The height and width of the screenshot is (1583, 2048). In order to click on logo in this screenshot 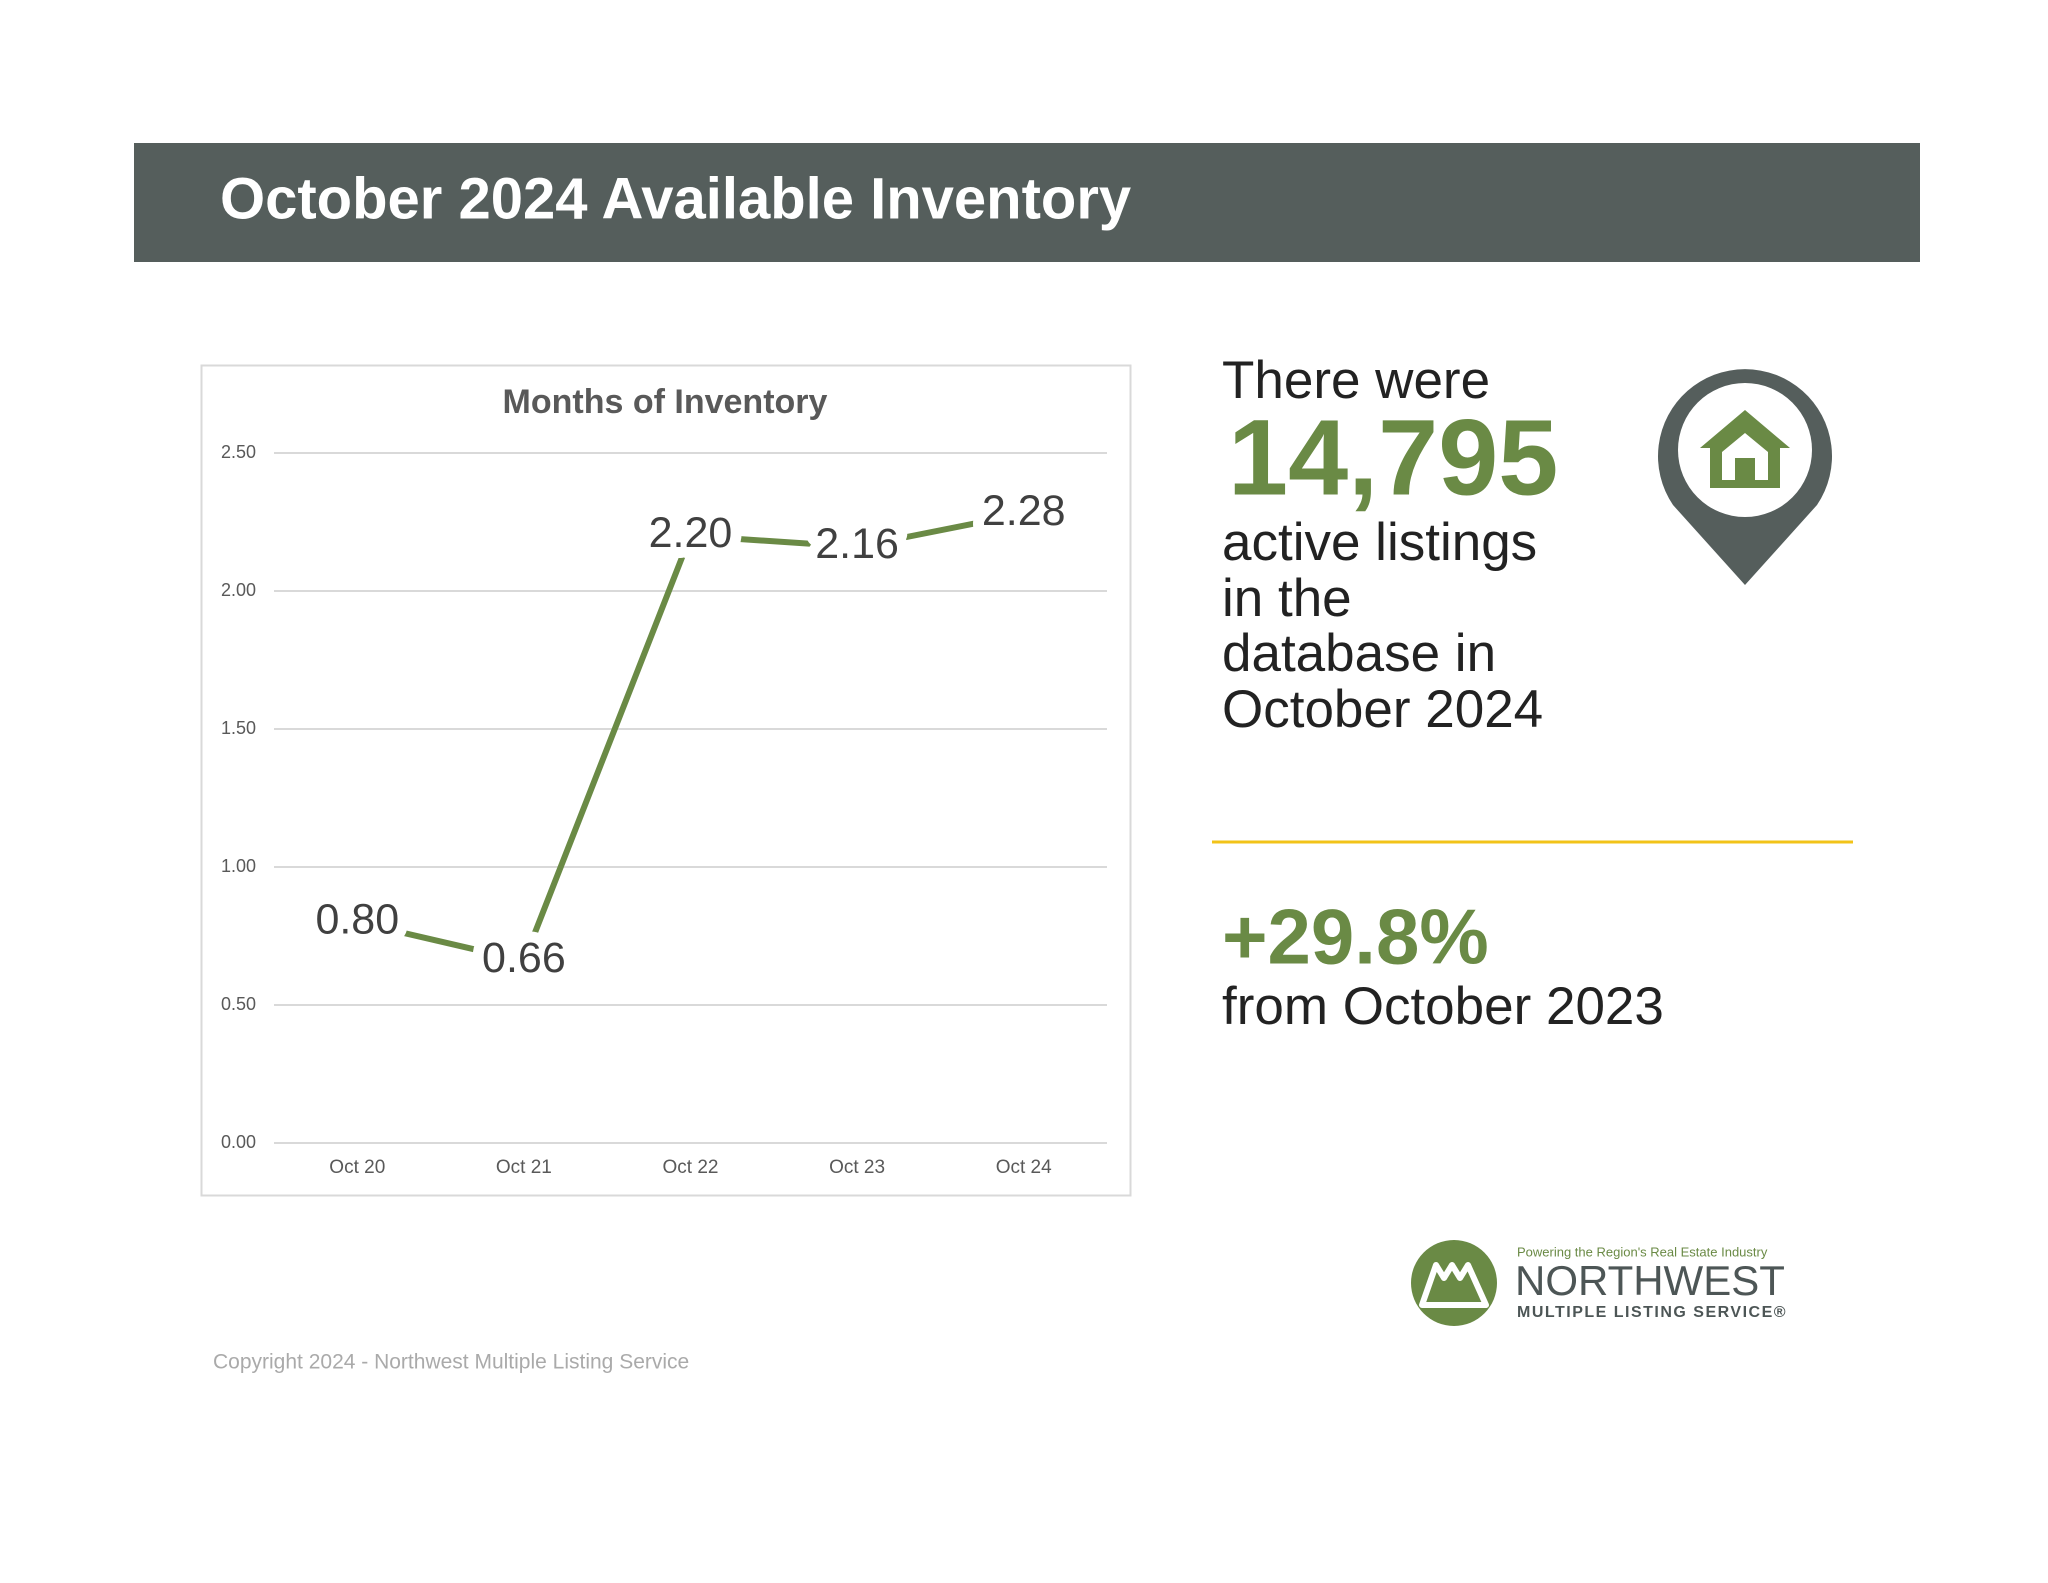, I will do `click(1454, 1283)`.